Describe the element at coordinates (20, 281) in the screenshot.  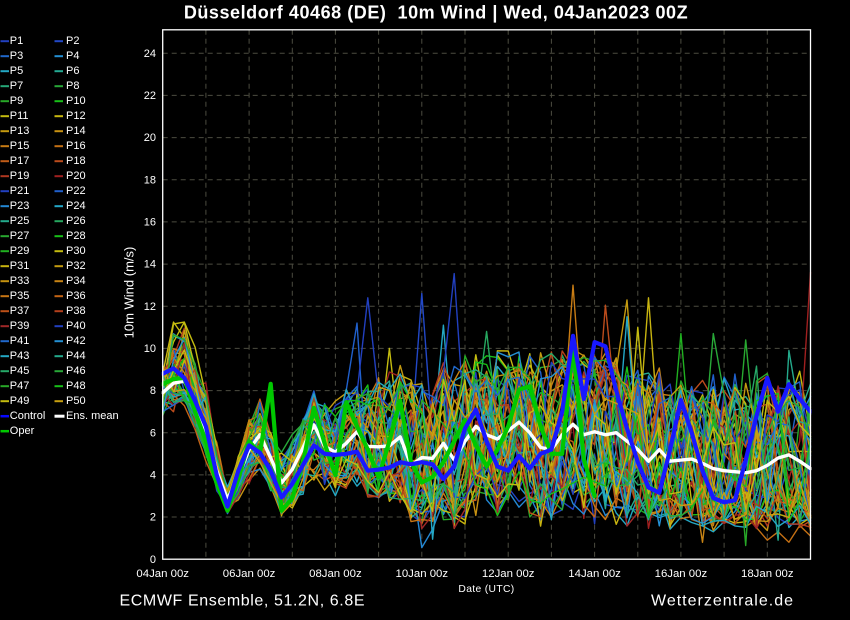
I see `svg-text: P33` at that location.